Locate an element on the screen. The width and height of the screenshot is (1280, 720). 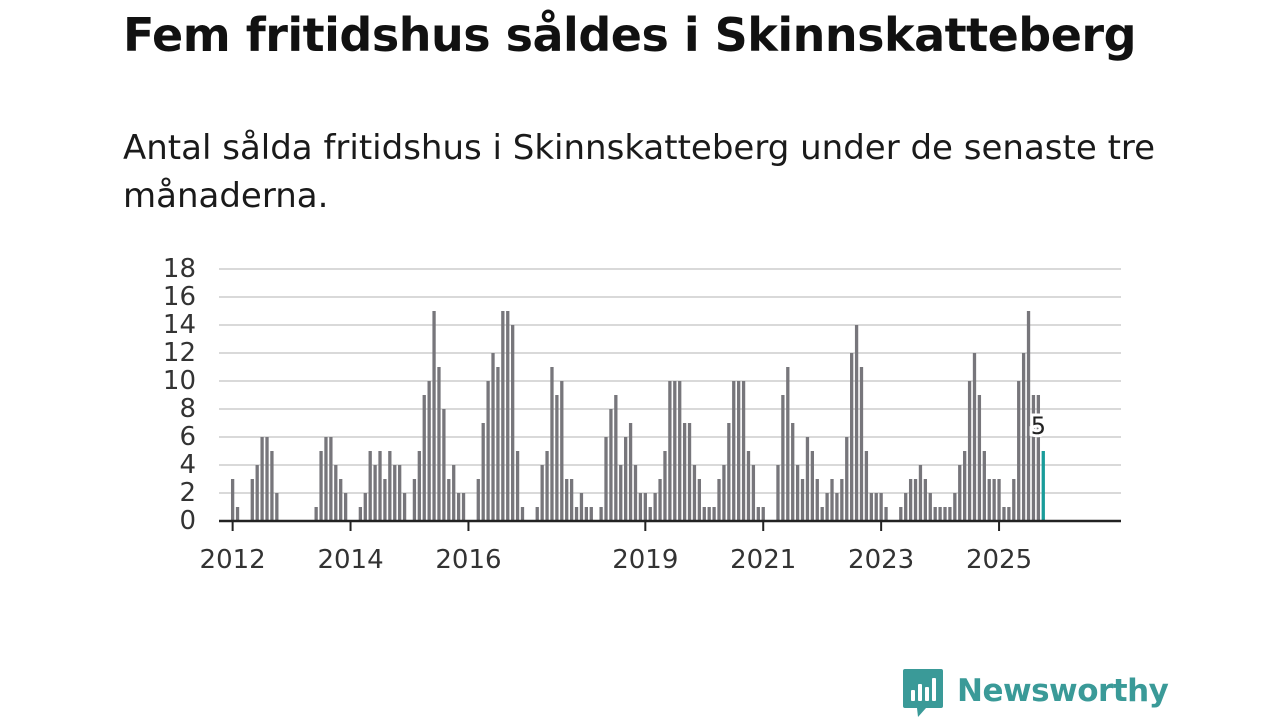
x-tick-label: 2019 is located at coordinates (645, 560).